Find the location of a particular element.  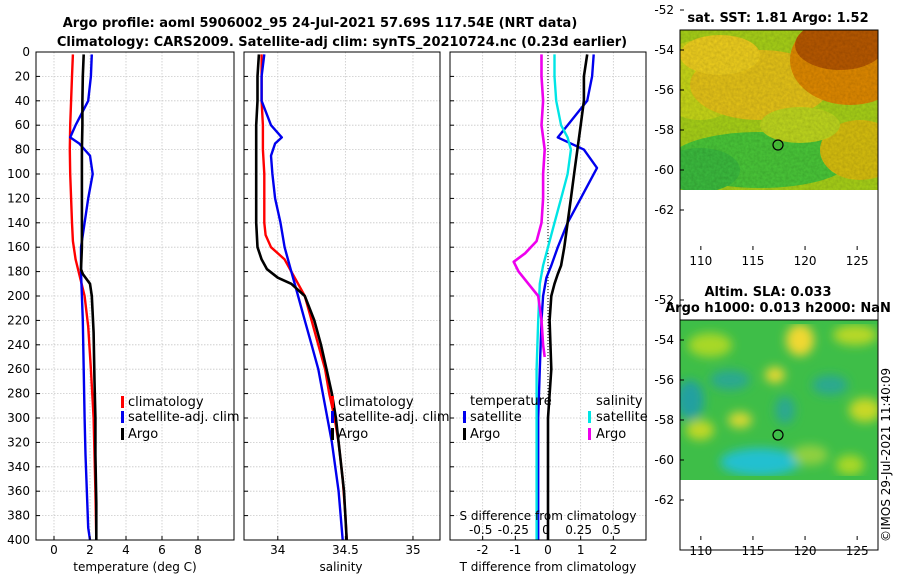

temperature-xlabel: temperature (deg C) is located at coordinates (134, 567).